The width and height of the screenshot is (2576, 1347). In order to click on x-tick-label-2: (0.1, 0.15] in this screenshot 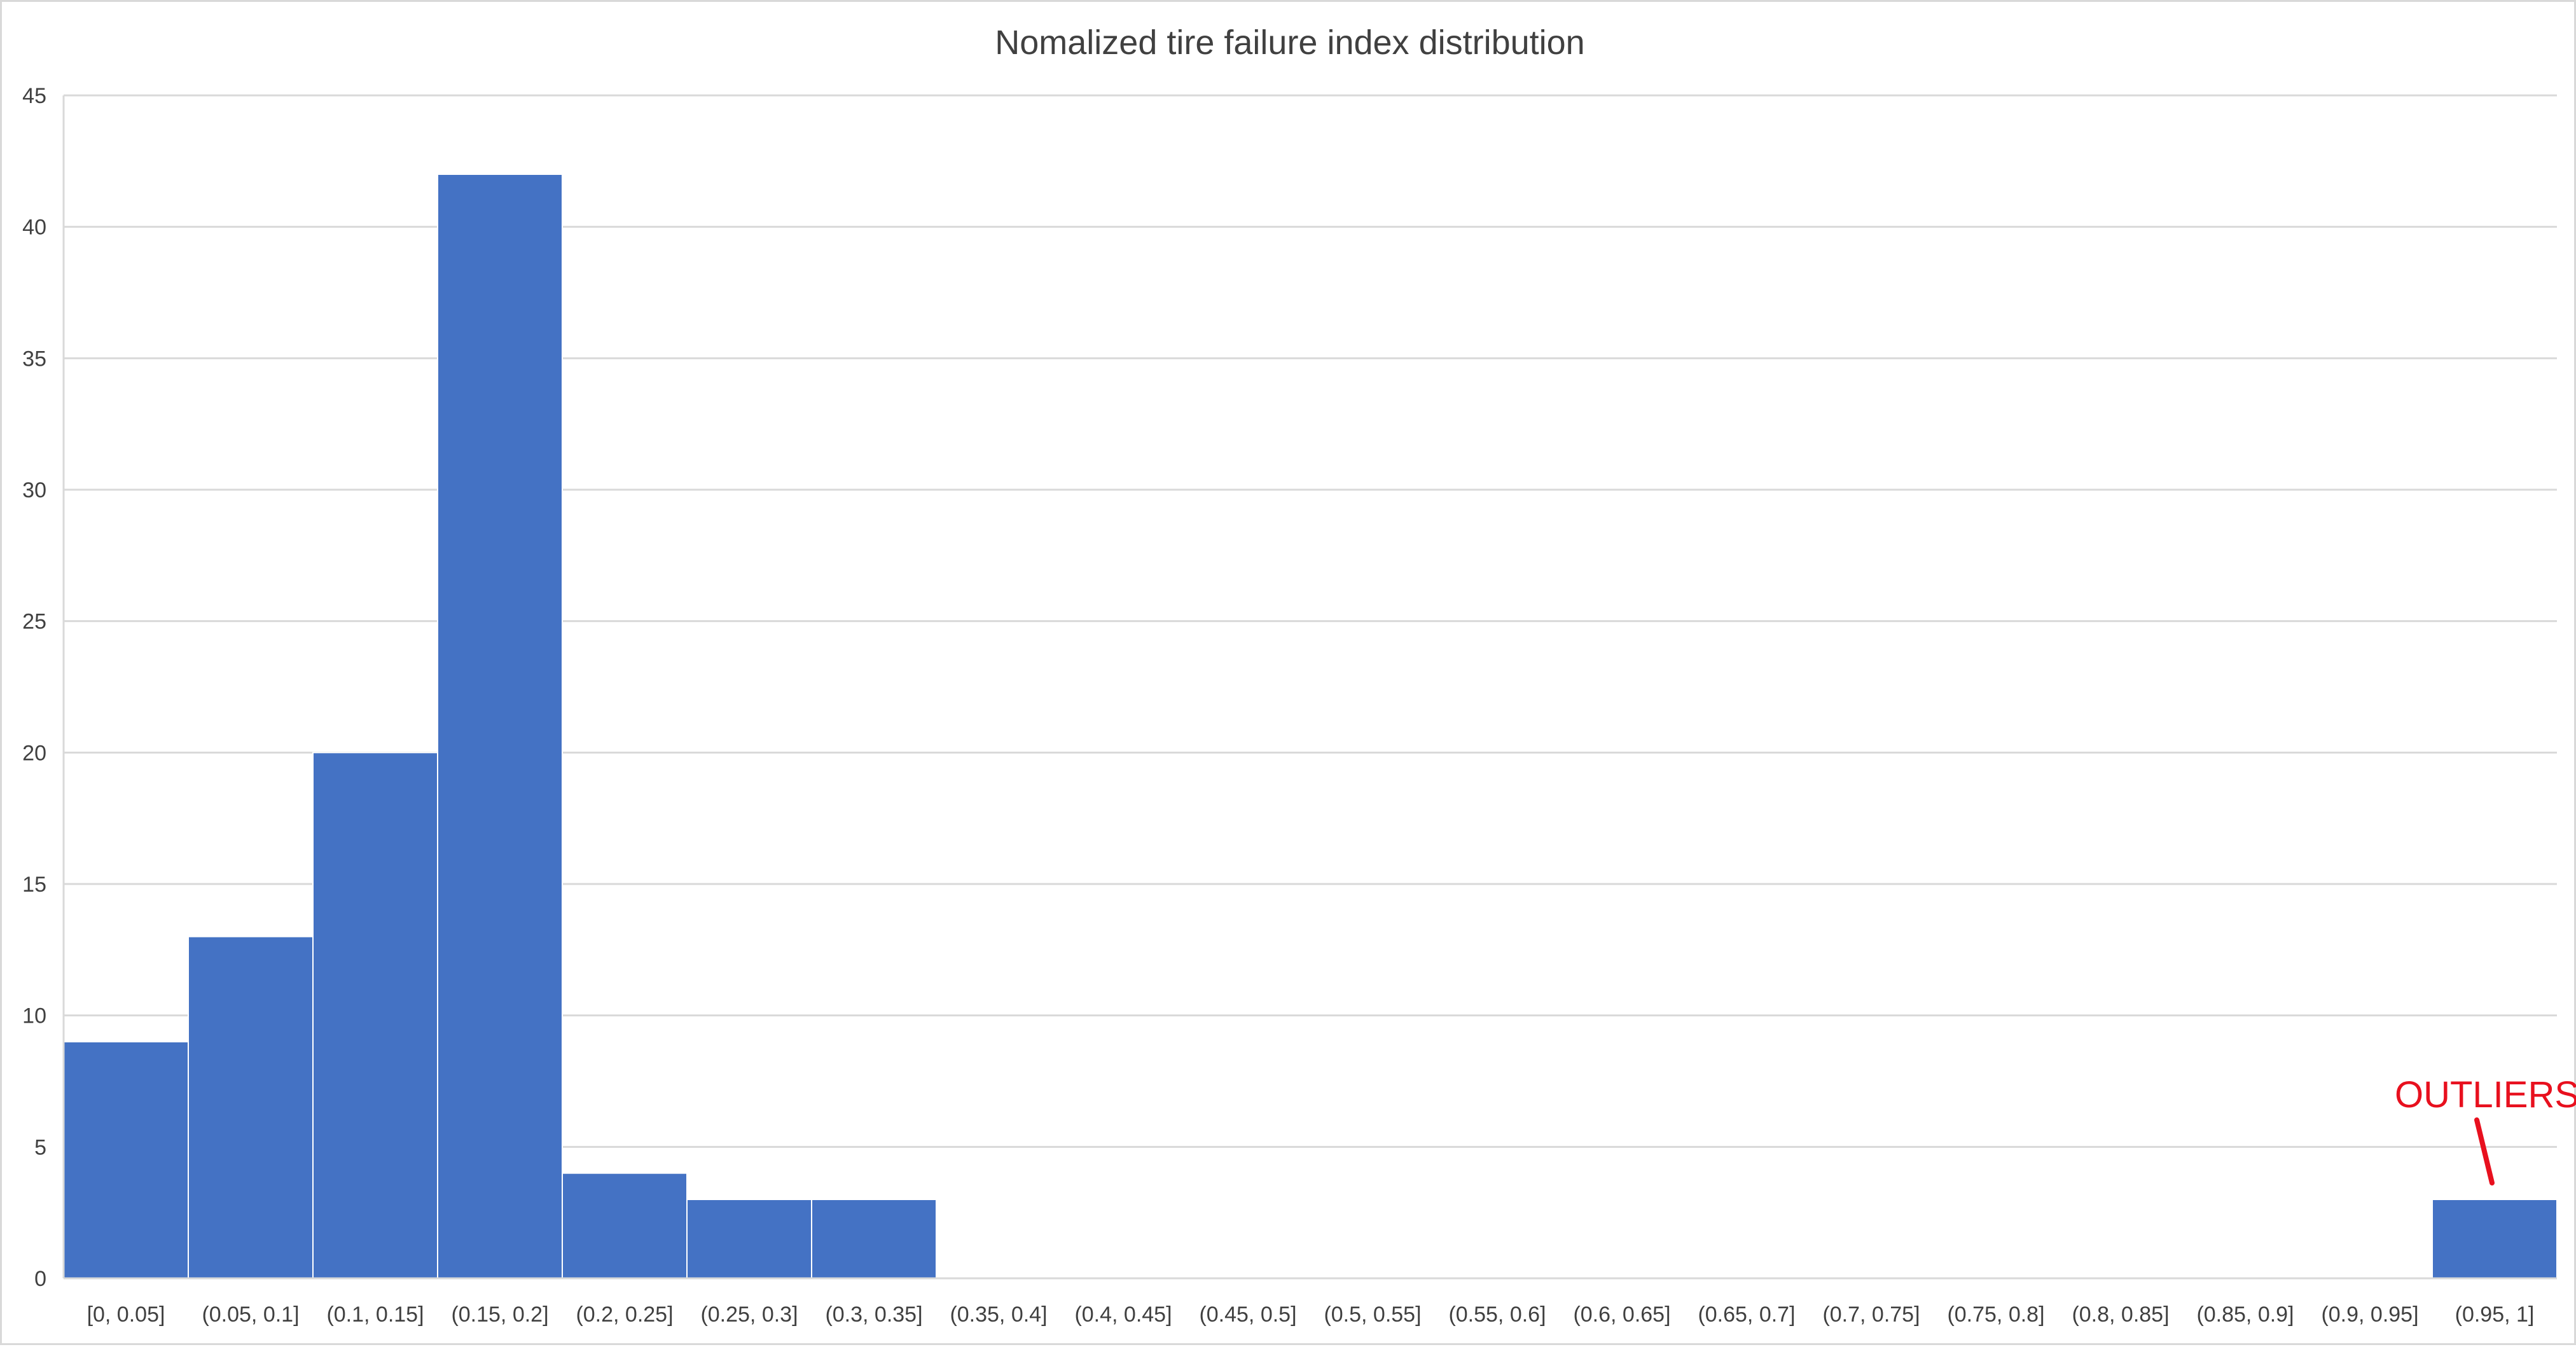, I will do `click(375, 1314)`.